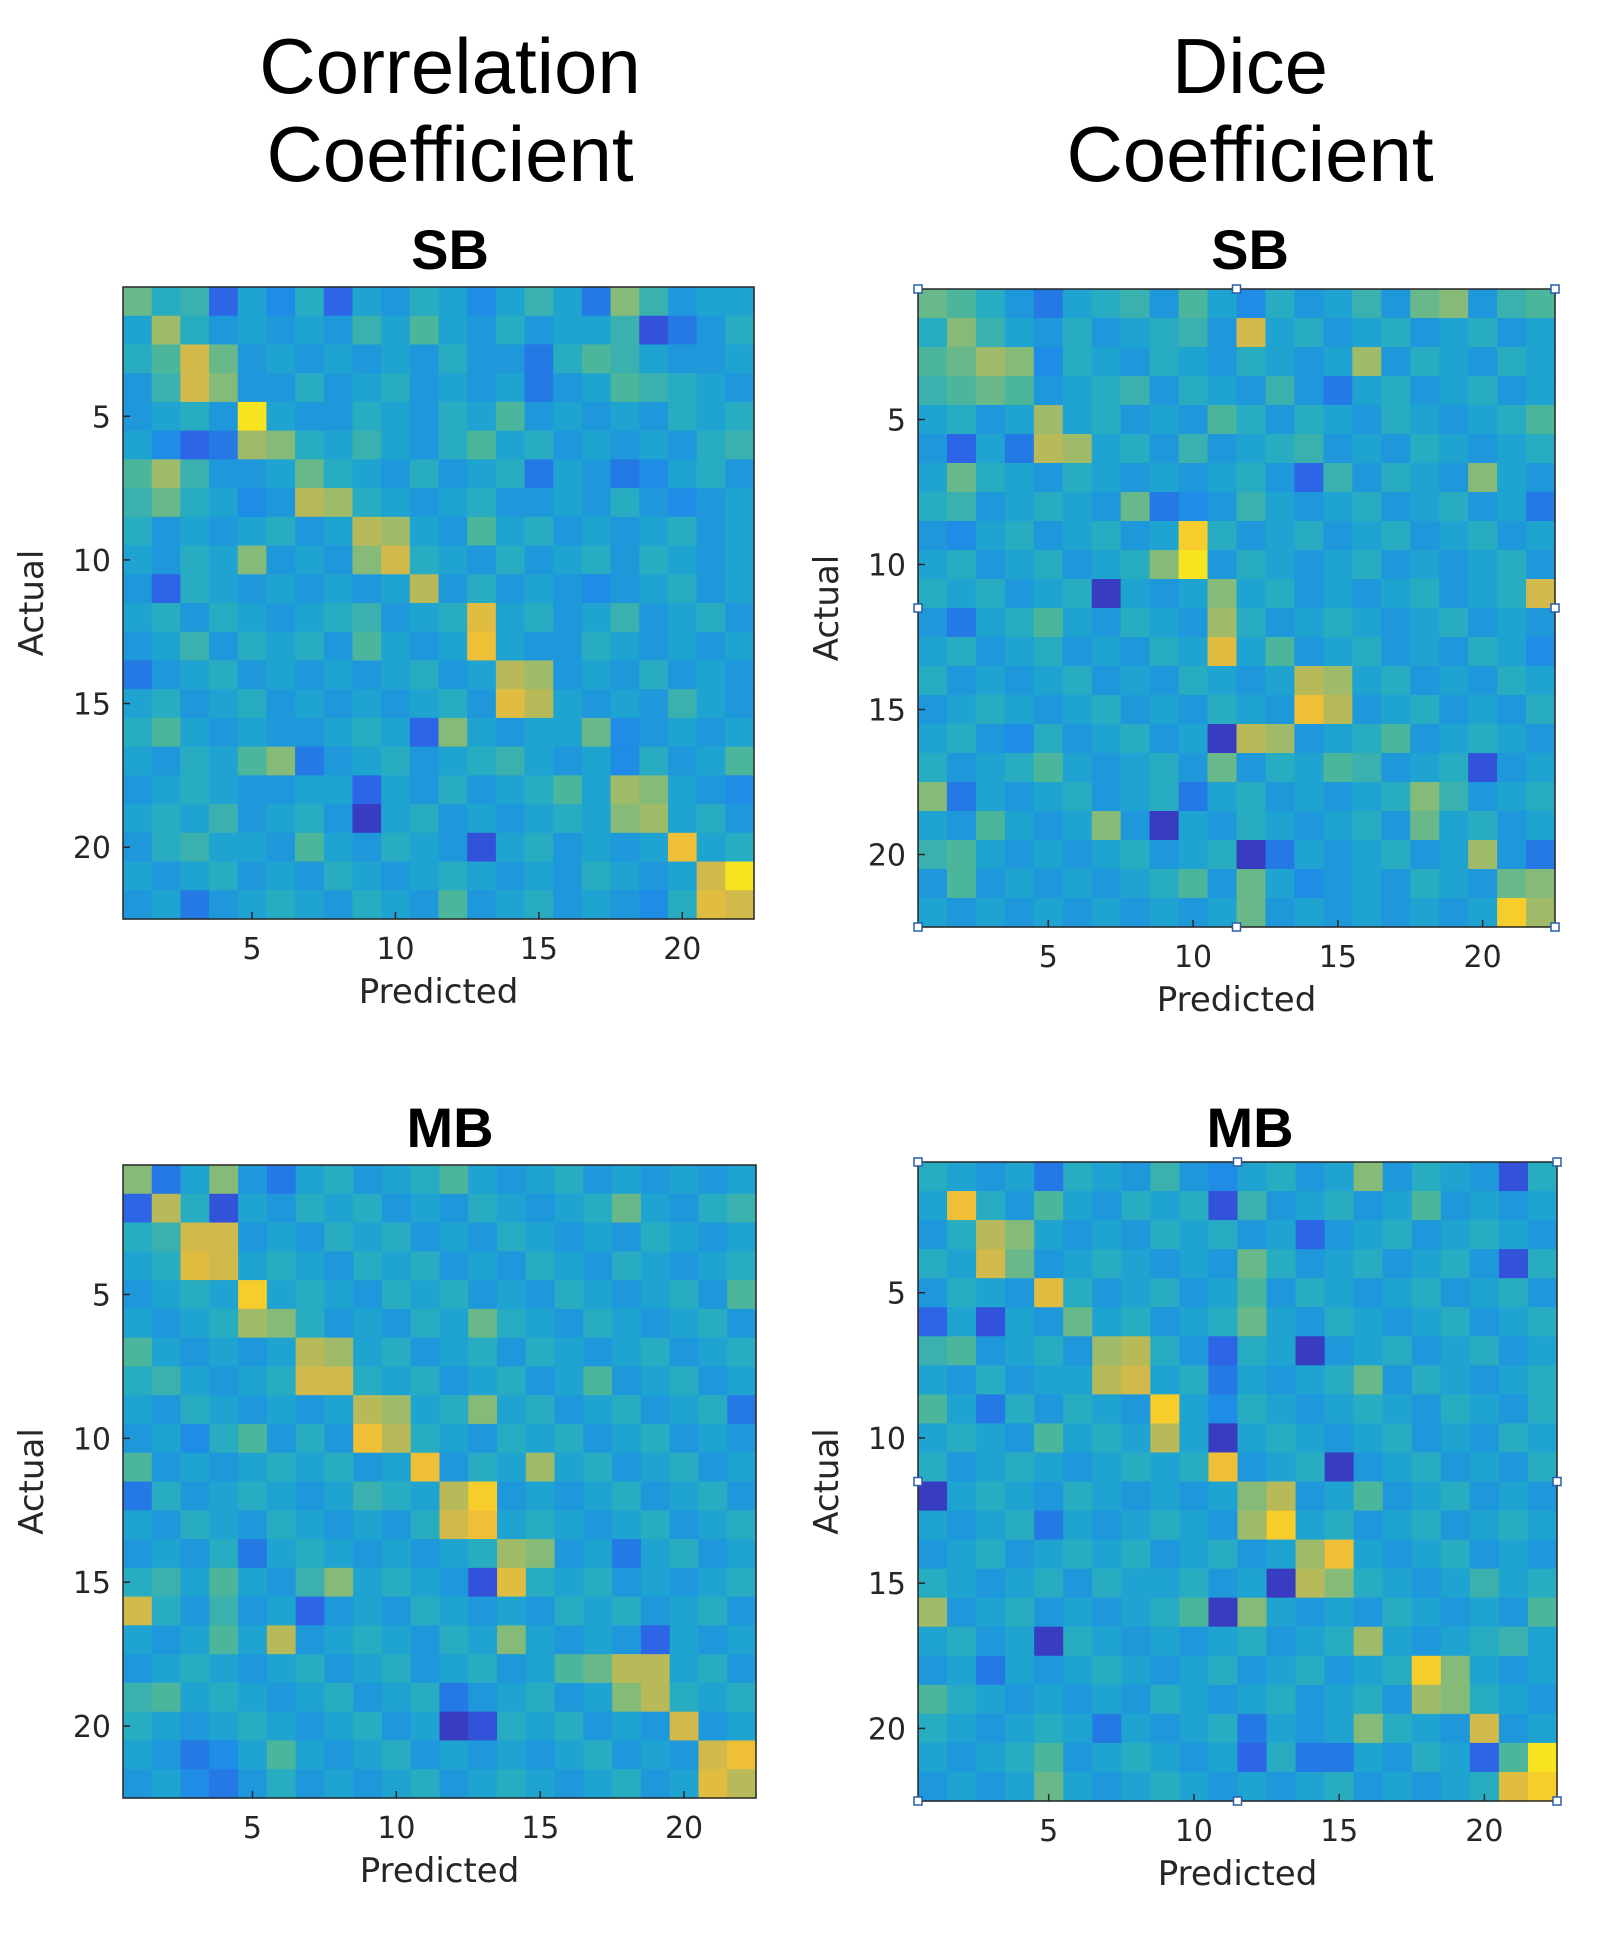 This screenshot has width=1608, height=1933. I want to click on y-tick-label: 10, so click(92, 561).